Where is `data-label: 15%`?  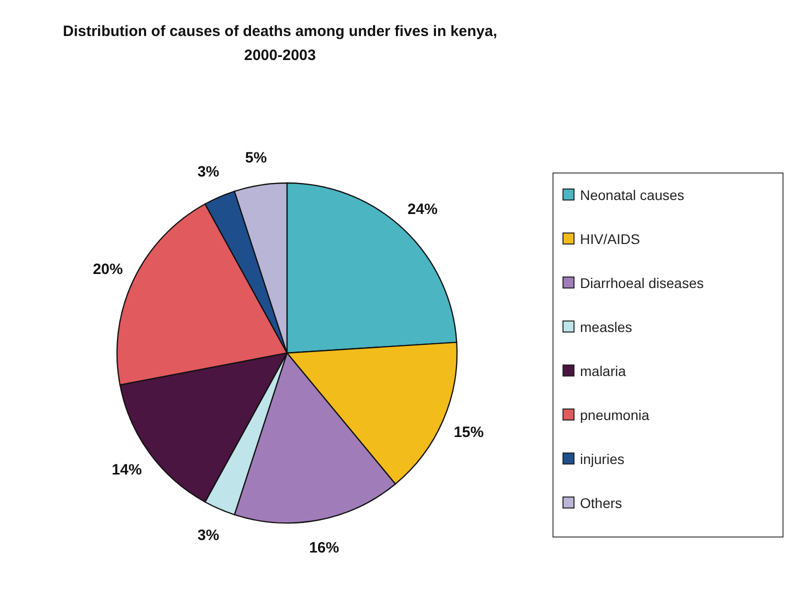
data-label: 15% is located at coordinates (469, 432).